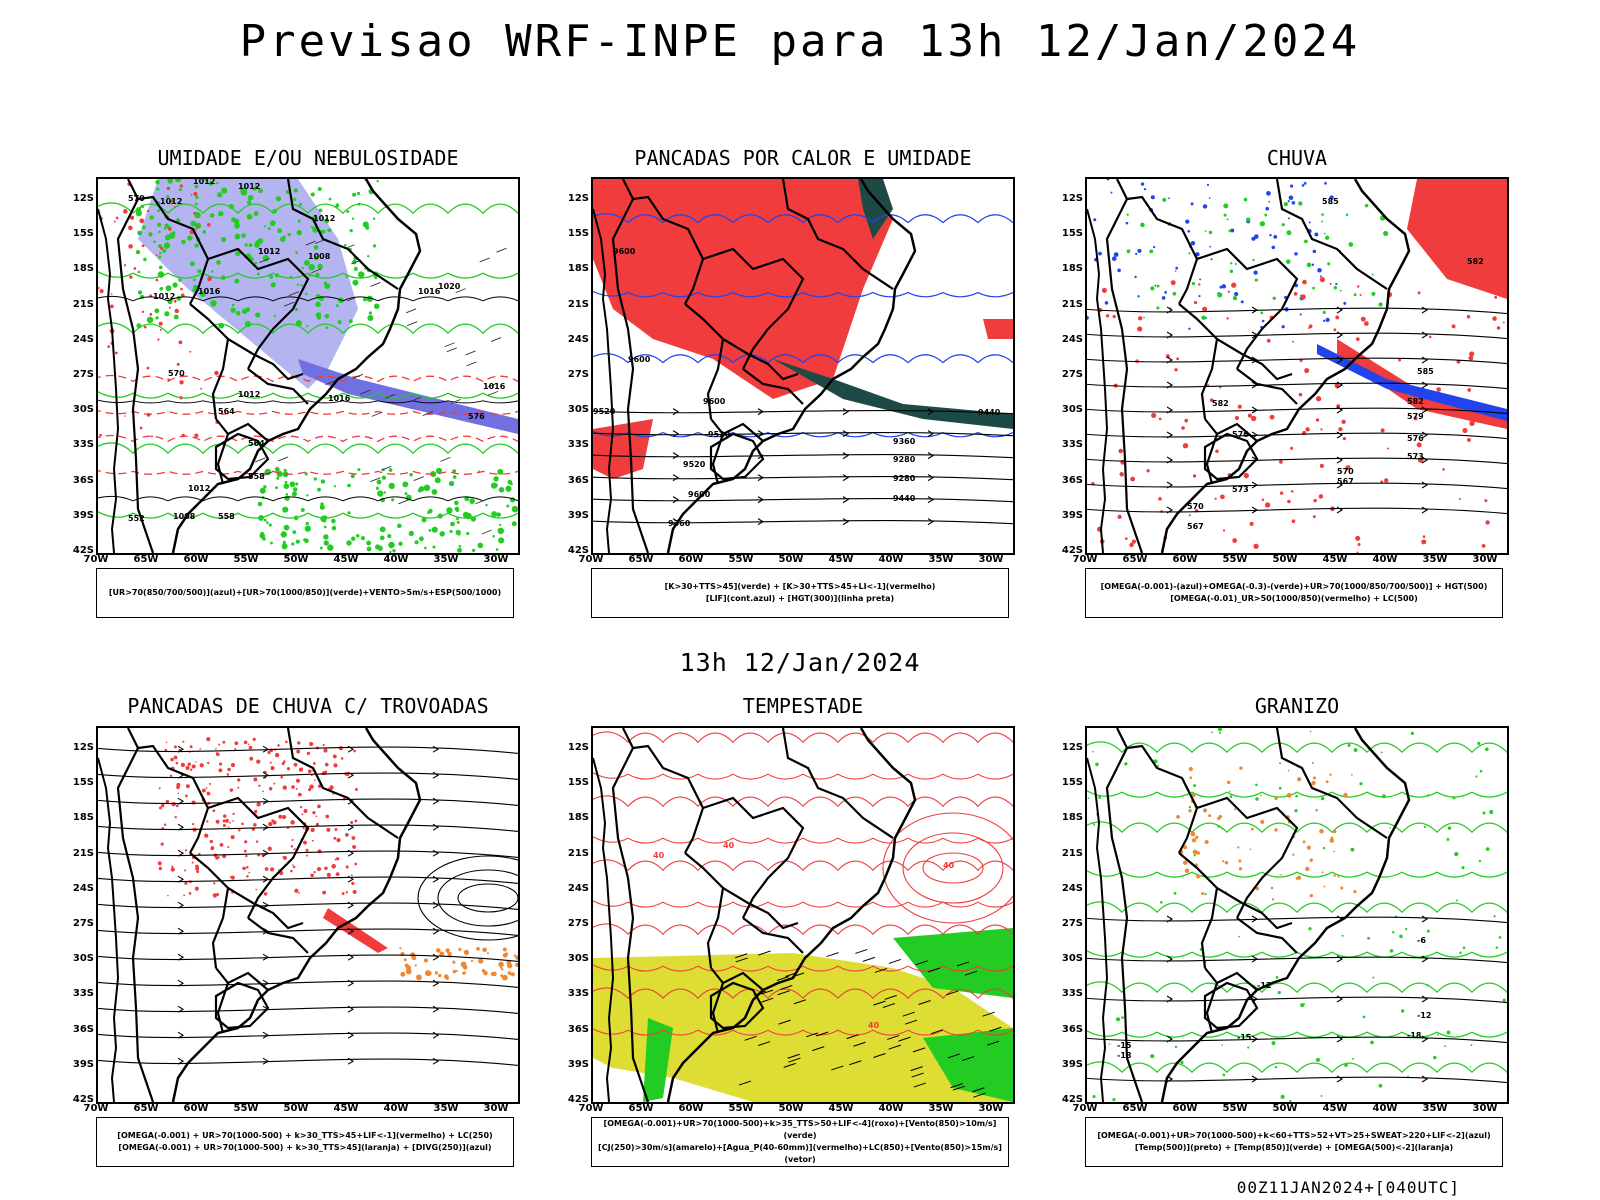  Describe the element at coordinates (339, 398) in the screenshot. I see `contour-label: 1016` at that location.